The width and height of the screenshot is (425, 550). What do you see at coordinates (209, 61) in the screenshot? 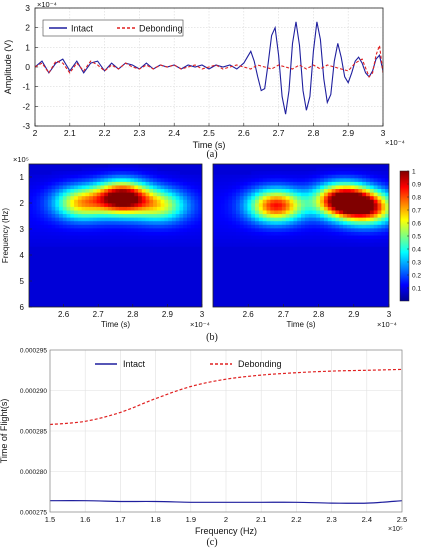
I see `series-line-debonding` at bounding box center [209, 61].